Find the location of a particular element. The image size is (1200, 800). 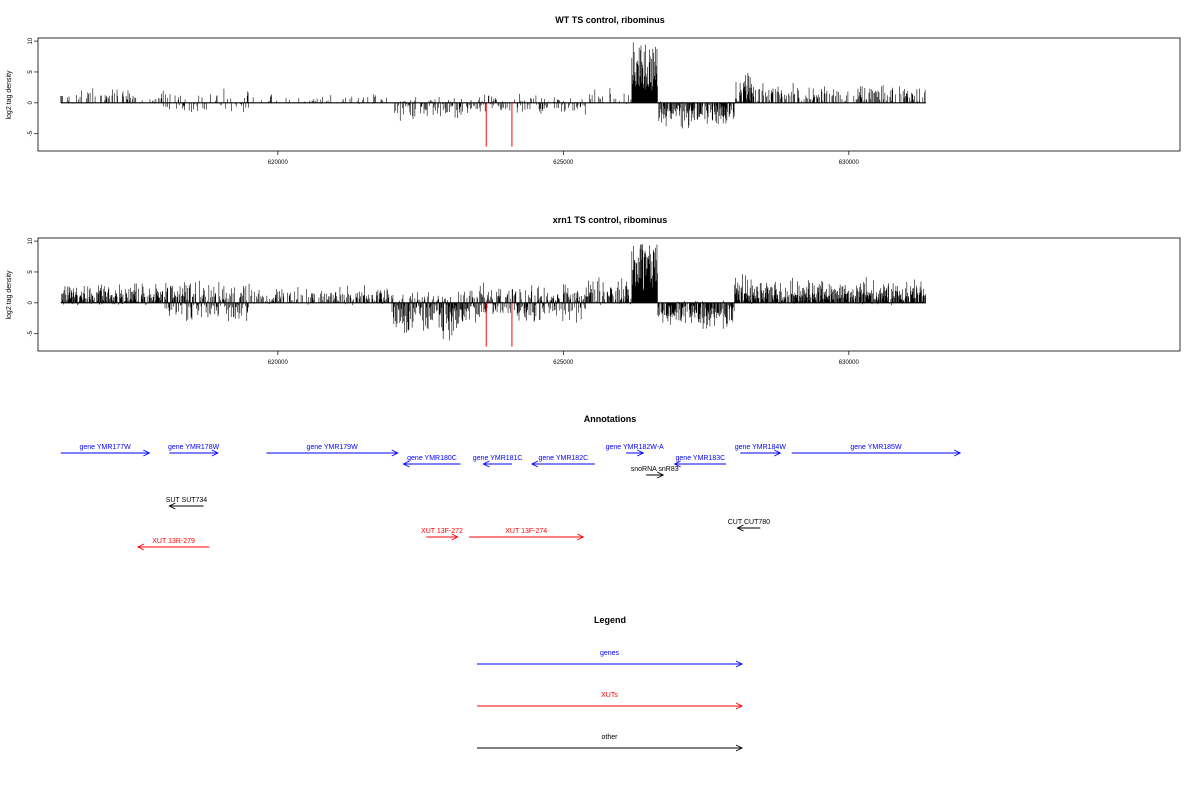

legend-panel: Legend genes XUTs other is located at coordinates (610, 683).